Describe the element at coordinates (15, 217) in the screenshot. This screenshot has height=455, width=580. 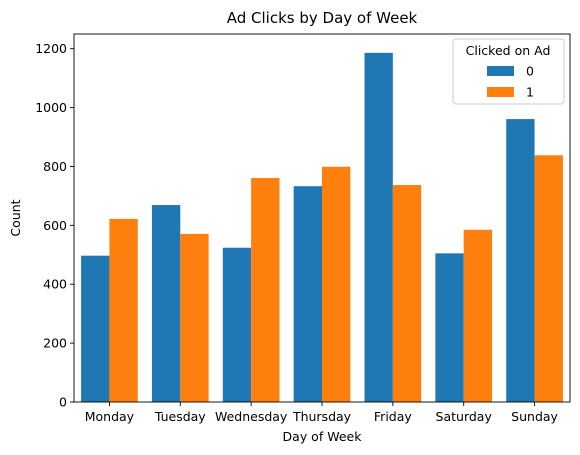
I see `y-axis-label: Count` at that location.